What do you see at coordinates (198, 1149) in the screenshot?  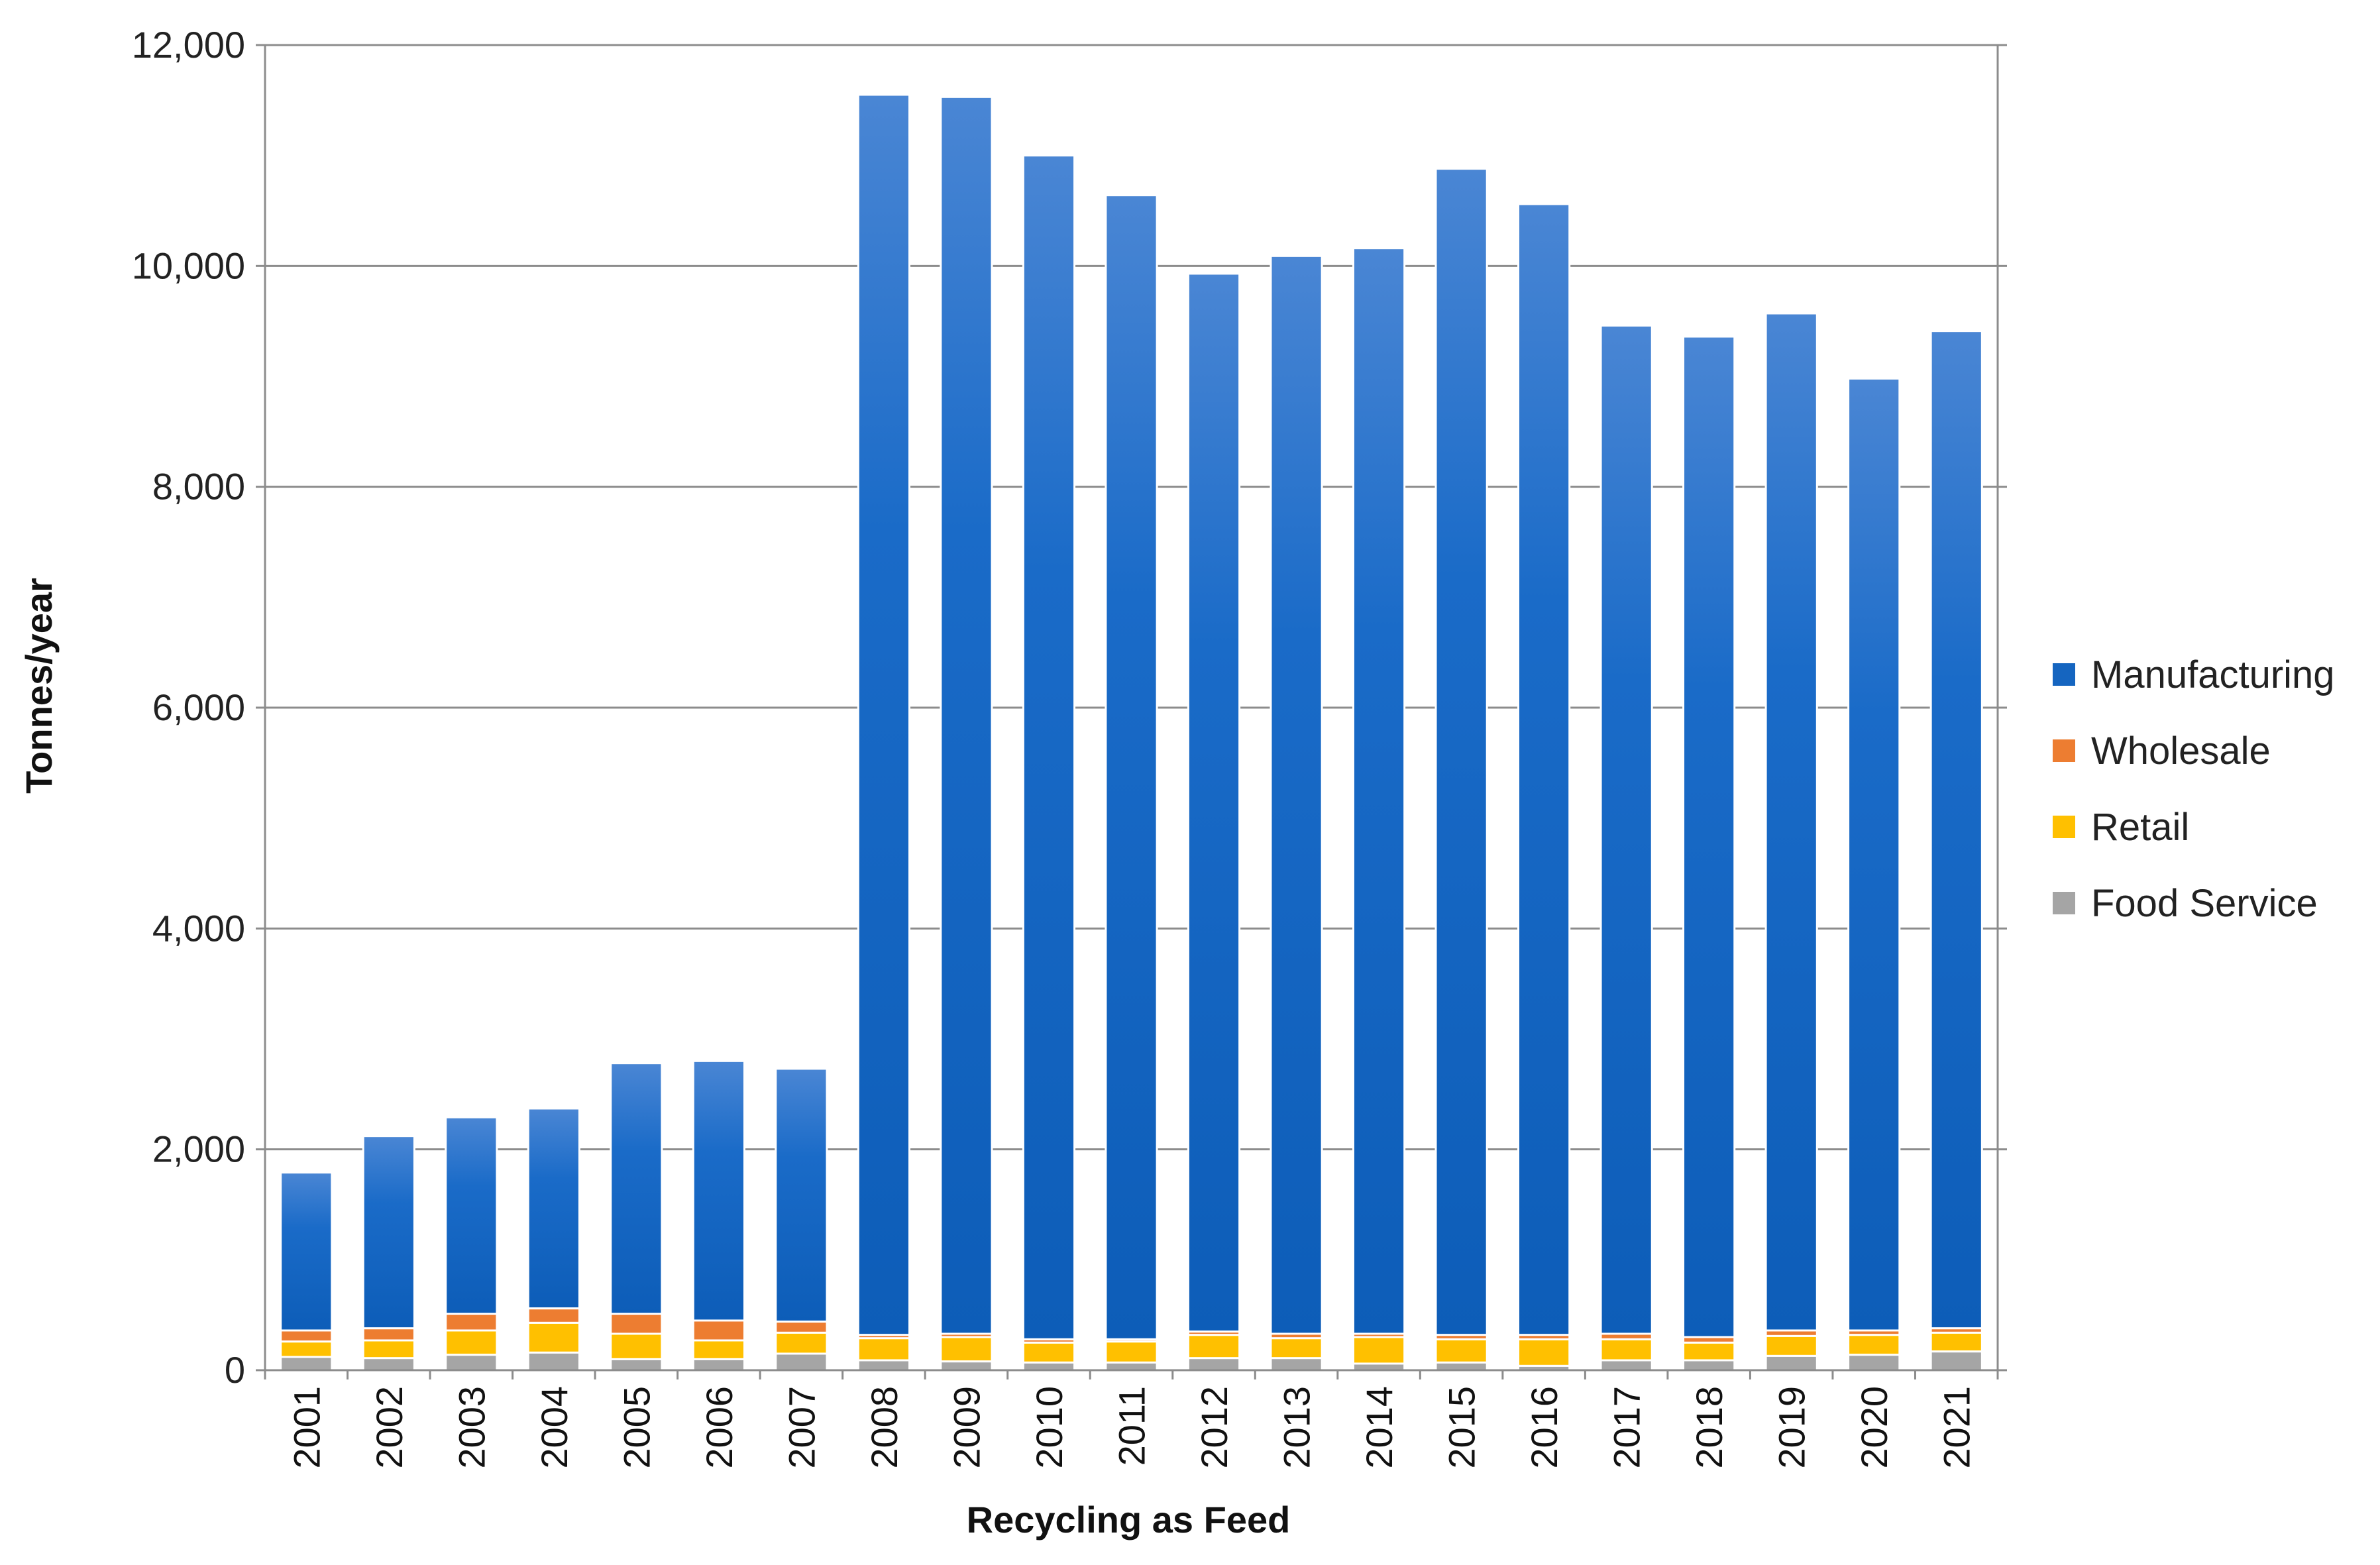 I see `y-tick-label: 2,000` at bounding box center [198, 1149].